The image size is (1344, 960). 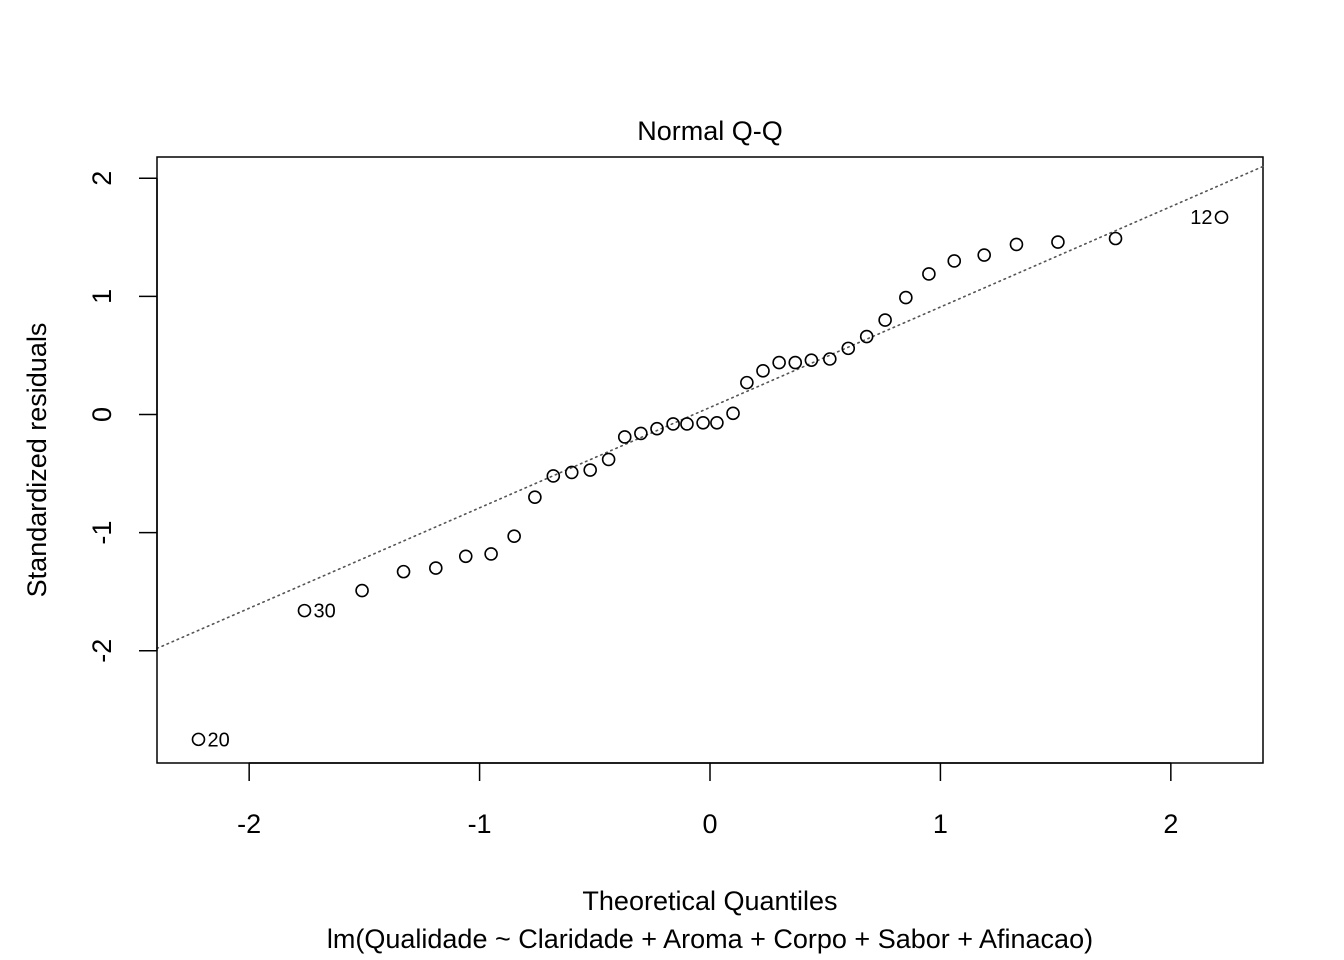 What do you see at coordinates (102, 414) in the screenshot?
I see `y-tick-label: 0` at bounding box center [102, 414].